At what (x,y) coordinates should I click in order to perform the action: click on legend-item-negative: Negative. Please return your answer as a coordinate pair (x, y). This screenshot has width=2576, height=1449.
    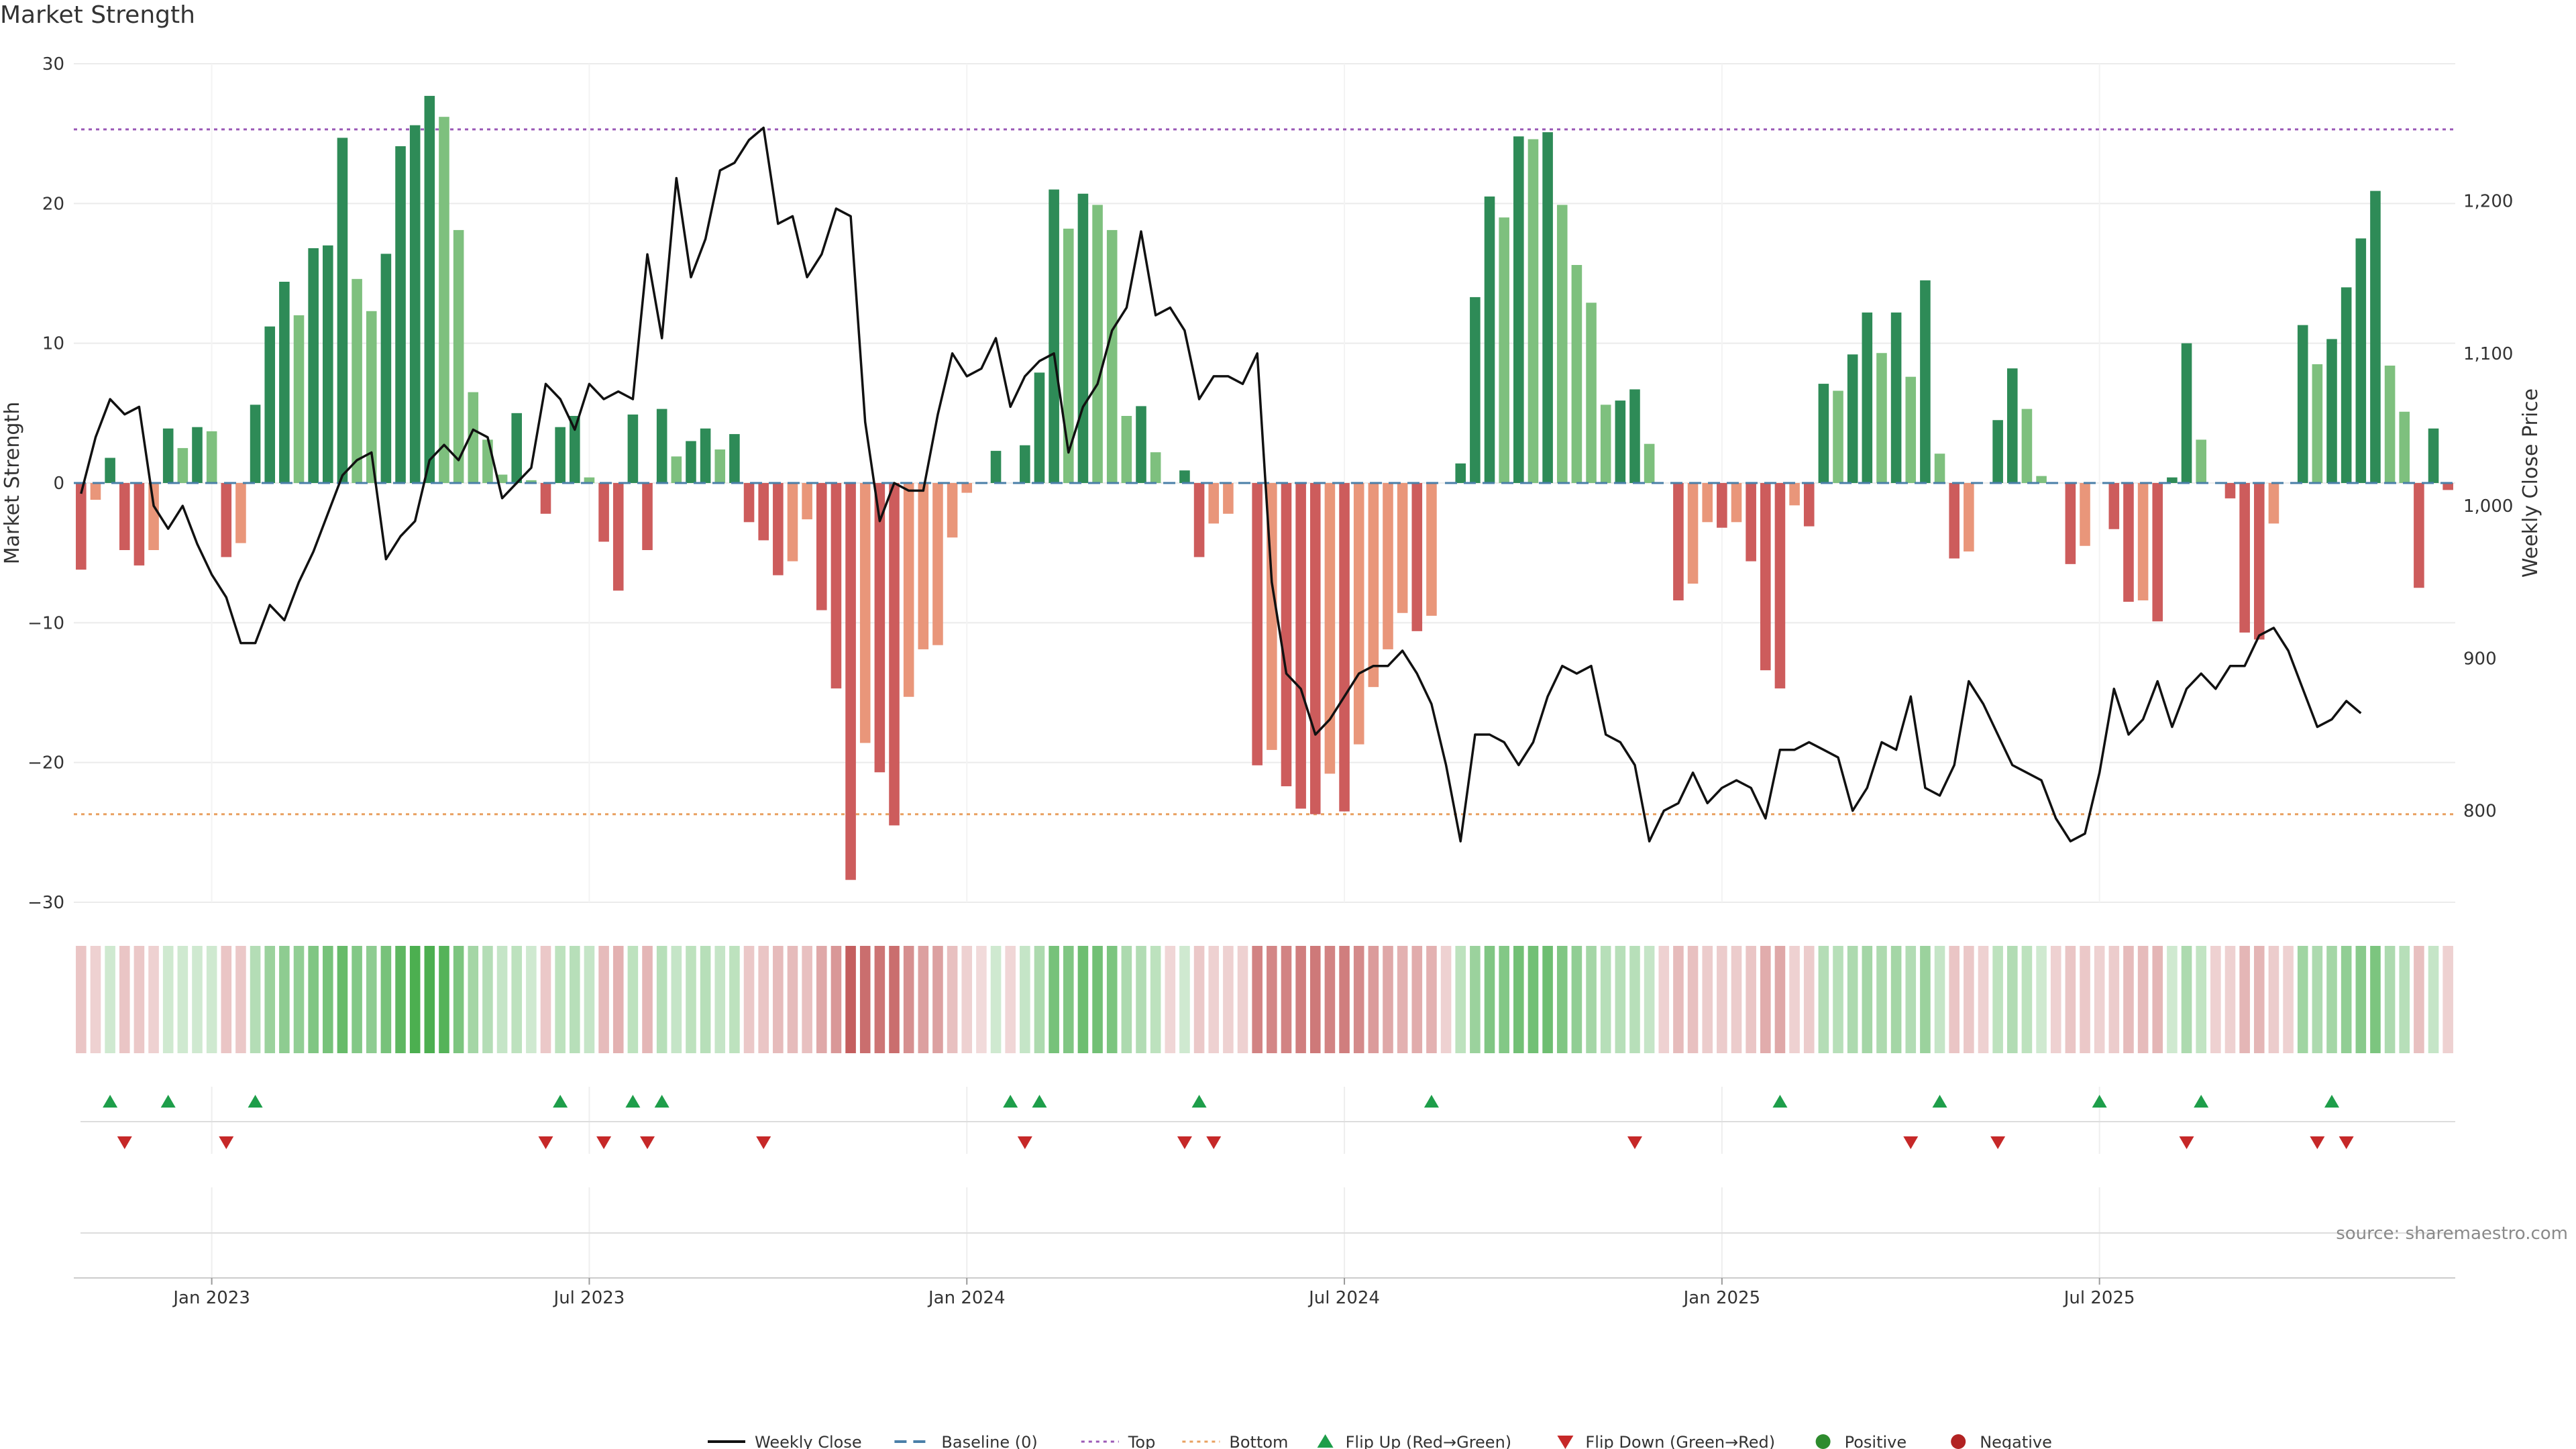
    Looking at the image, I should click on (2001, 1441).